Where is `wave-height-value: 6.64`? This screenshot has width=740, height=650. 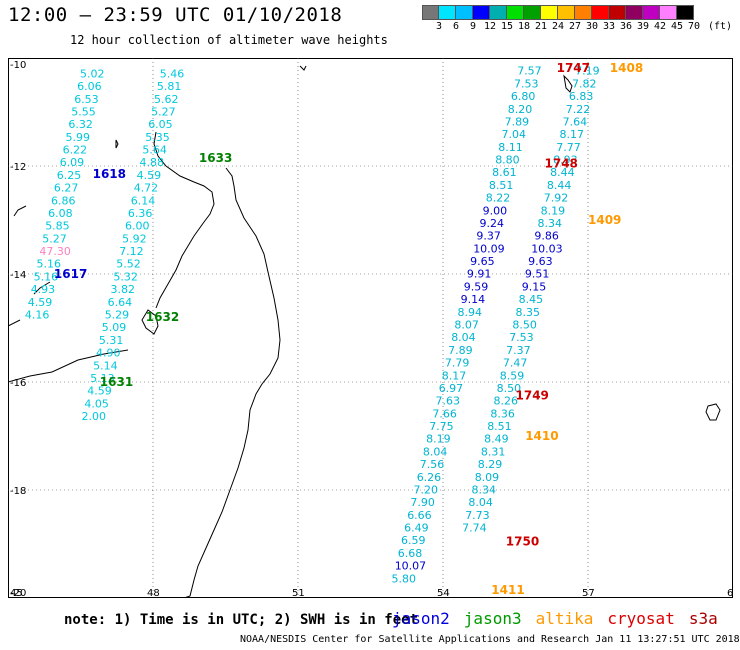 wave-height-value: 6.64 is located at coordinates (120, 302).